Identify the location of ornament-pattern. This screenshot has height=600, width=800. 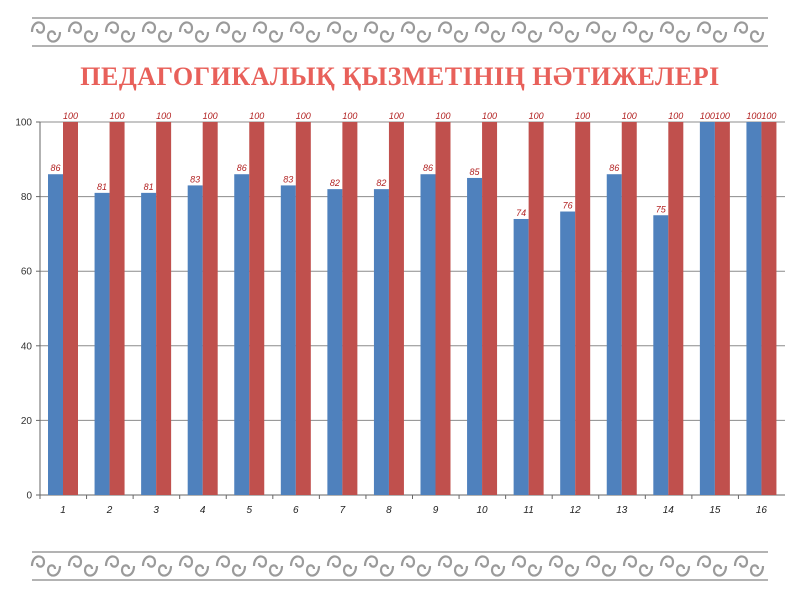
(399, 32).